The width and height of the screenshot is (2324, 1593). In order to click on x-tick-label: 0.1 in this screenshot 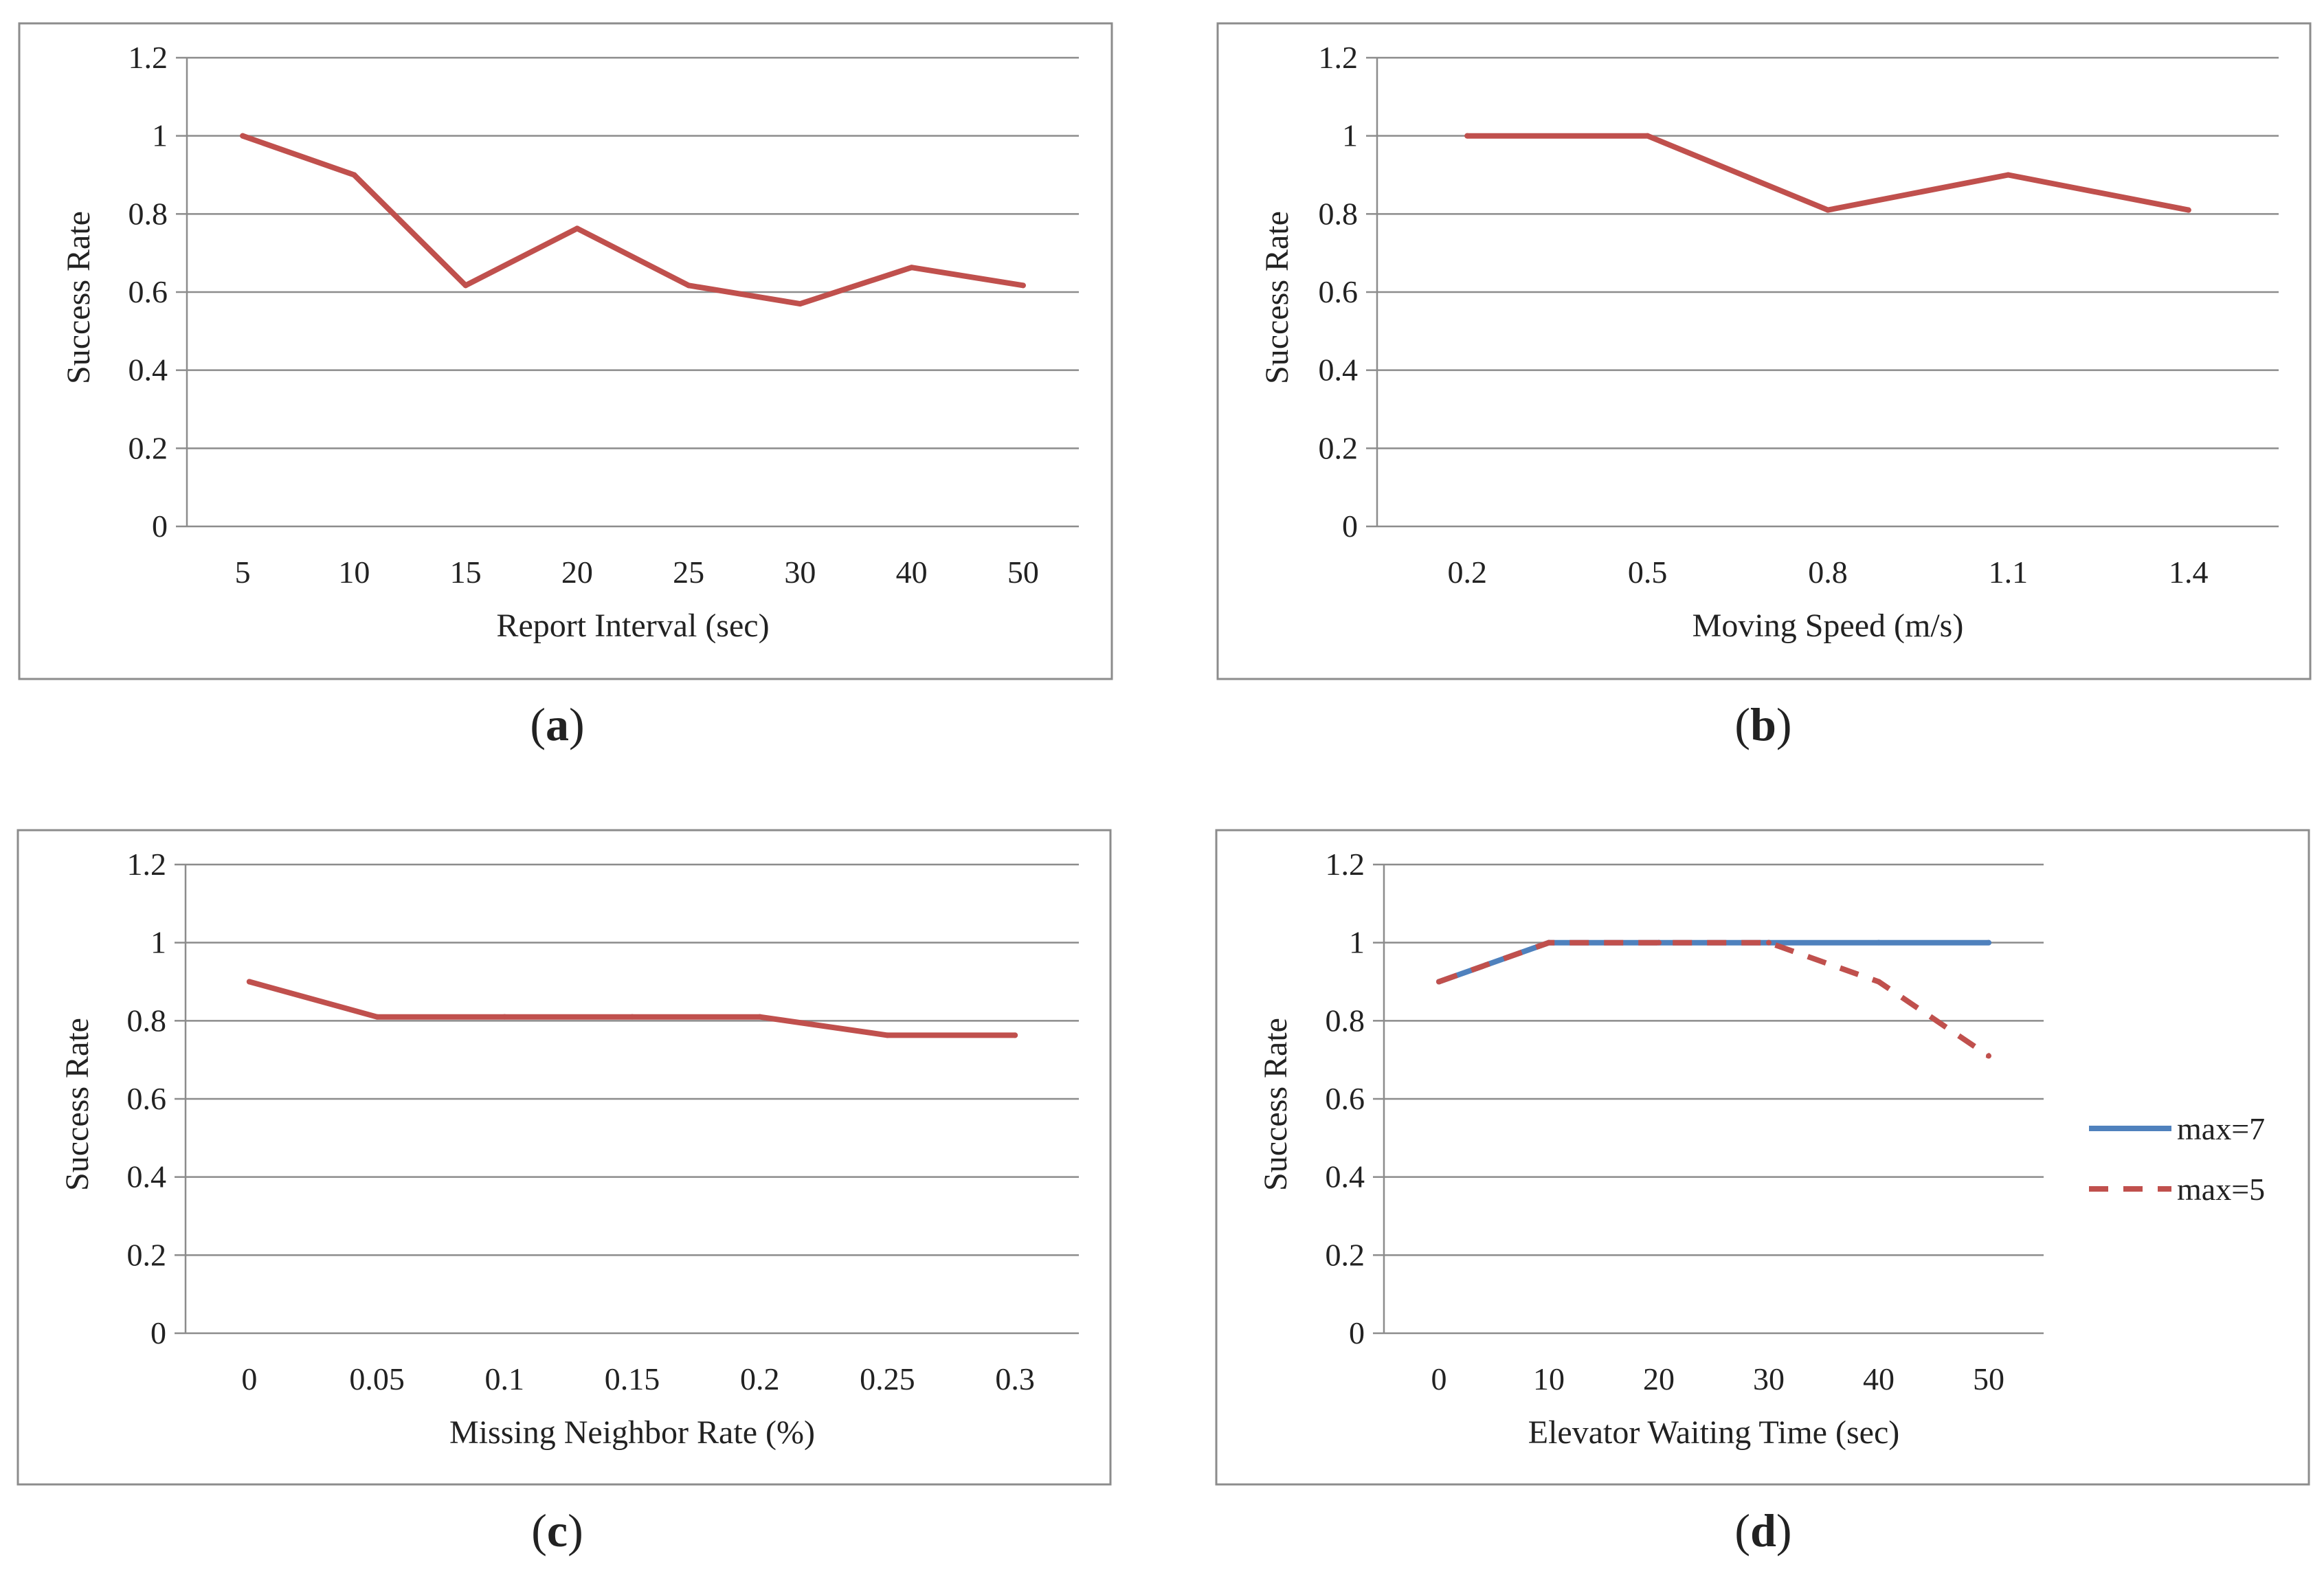, I will do `click(505, 1378)`.